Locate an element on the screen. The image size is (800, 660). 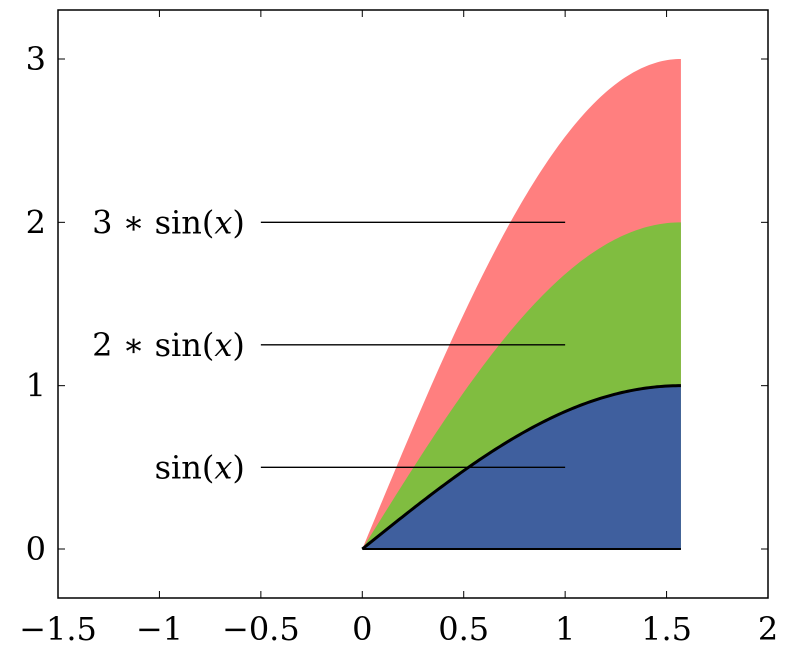
annotation-prefix: sin( is located at coordinates (185, 467).